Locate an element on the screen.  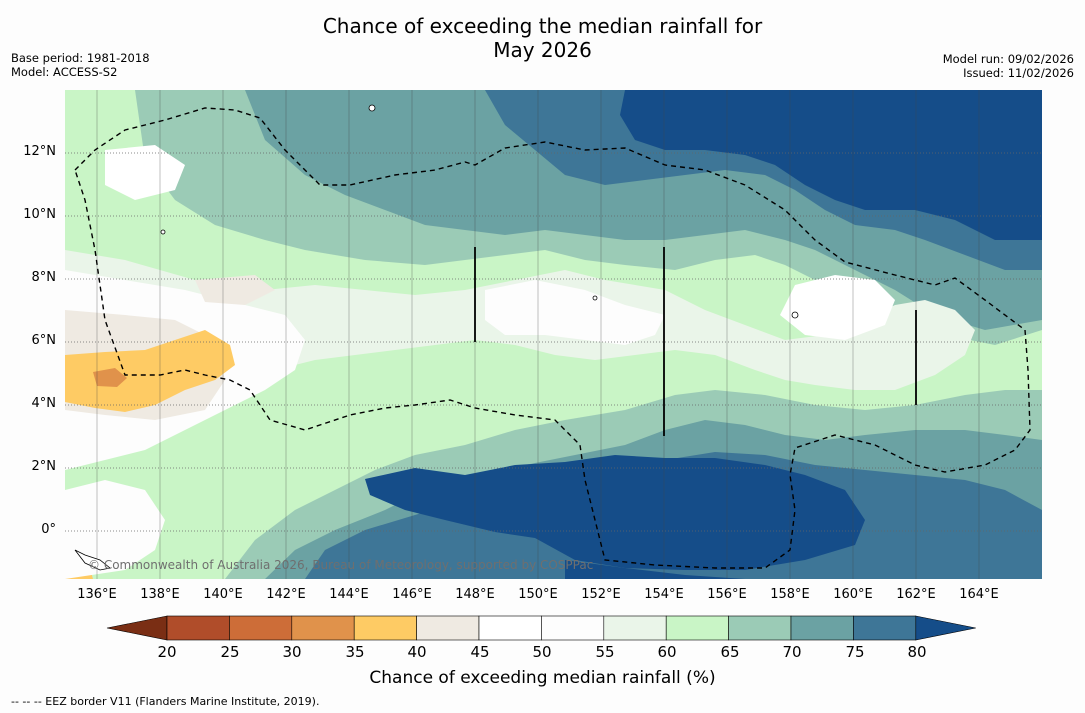
lon-label-140e: 140°E is located at coordinates (223, 594).